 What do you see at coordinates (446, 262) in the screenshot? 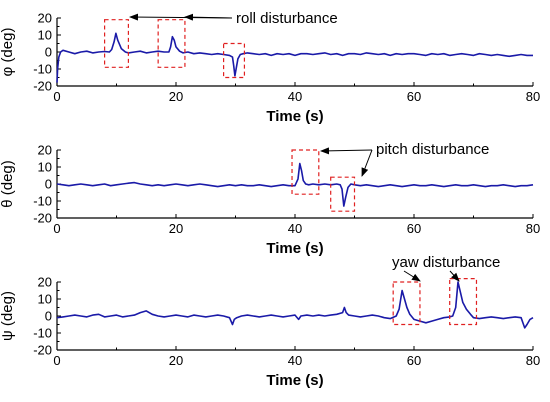
I see `annotation-label: yaw disturbance` at bounding box center [446, 262].